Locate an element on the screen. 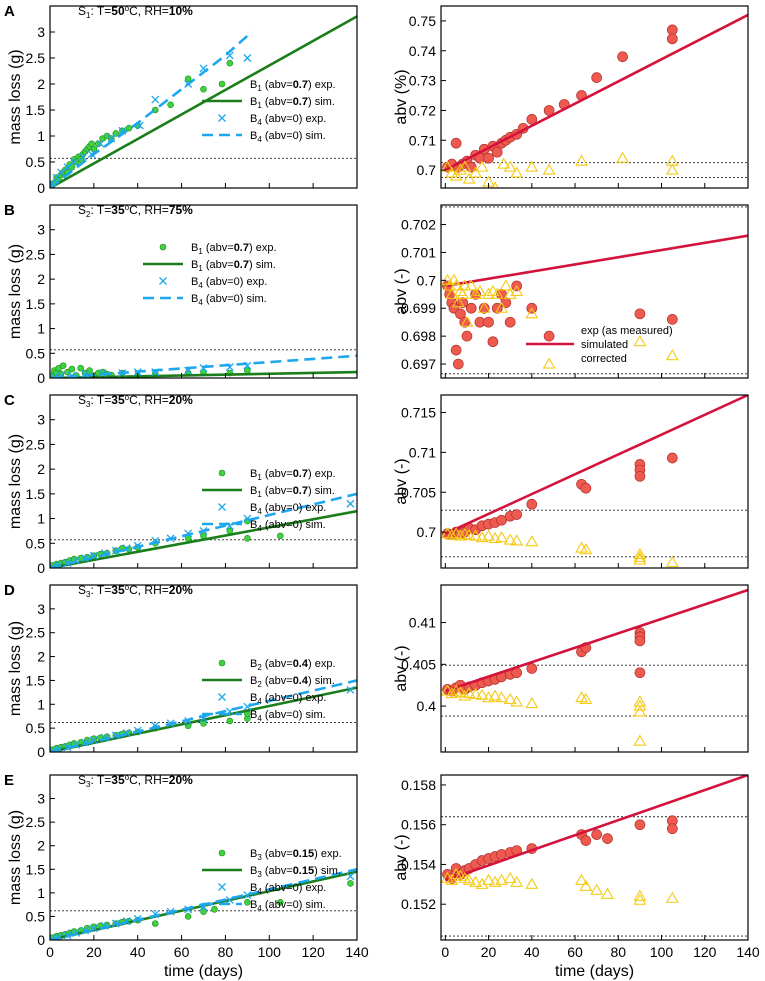 Image resolution: width=765 pixels, height=981 pixels. y-tick-label: 2.5 is located at coordinates (36, 254).